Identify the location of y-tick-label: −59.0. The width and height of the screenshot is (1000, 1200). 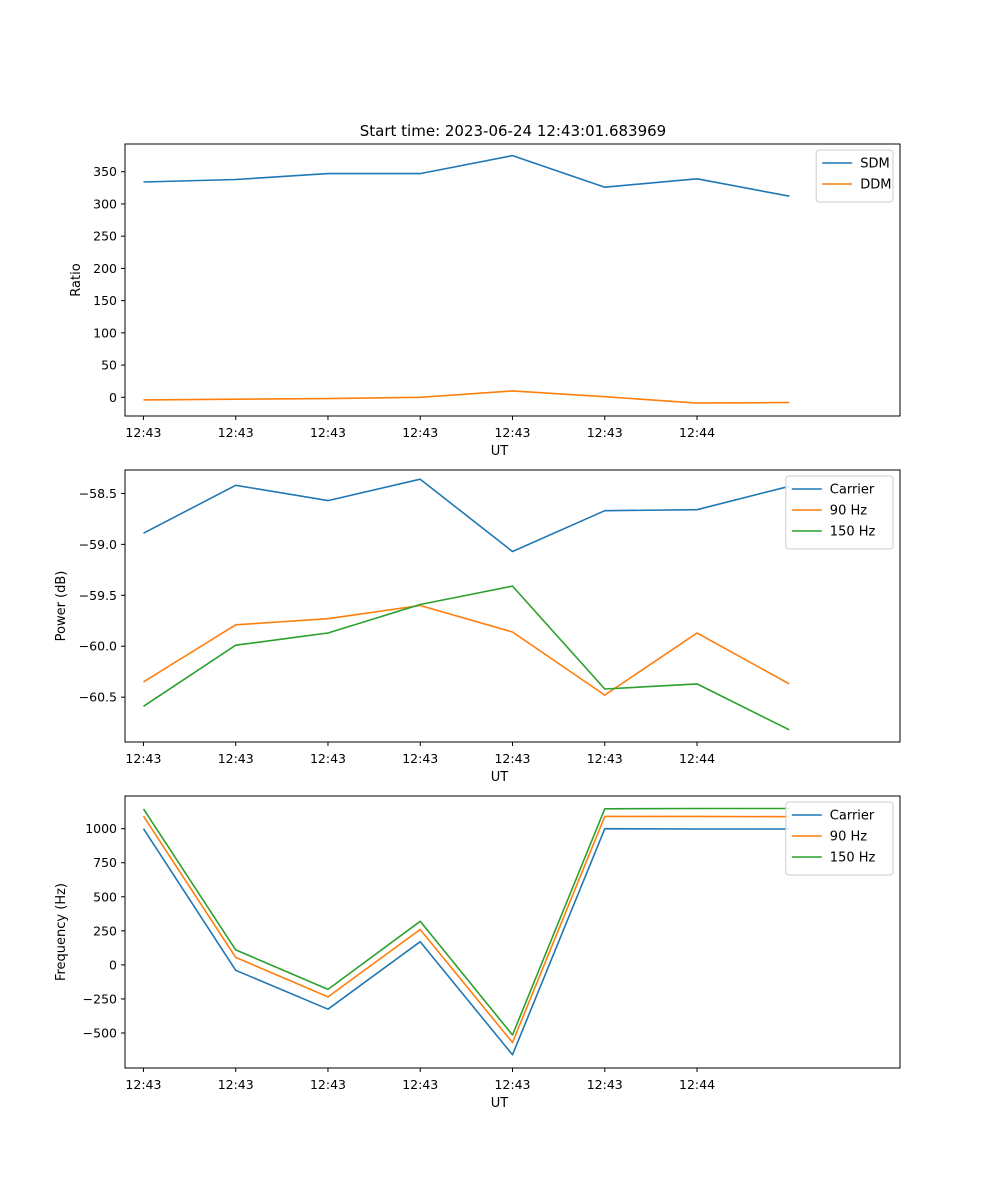
(98, 544).